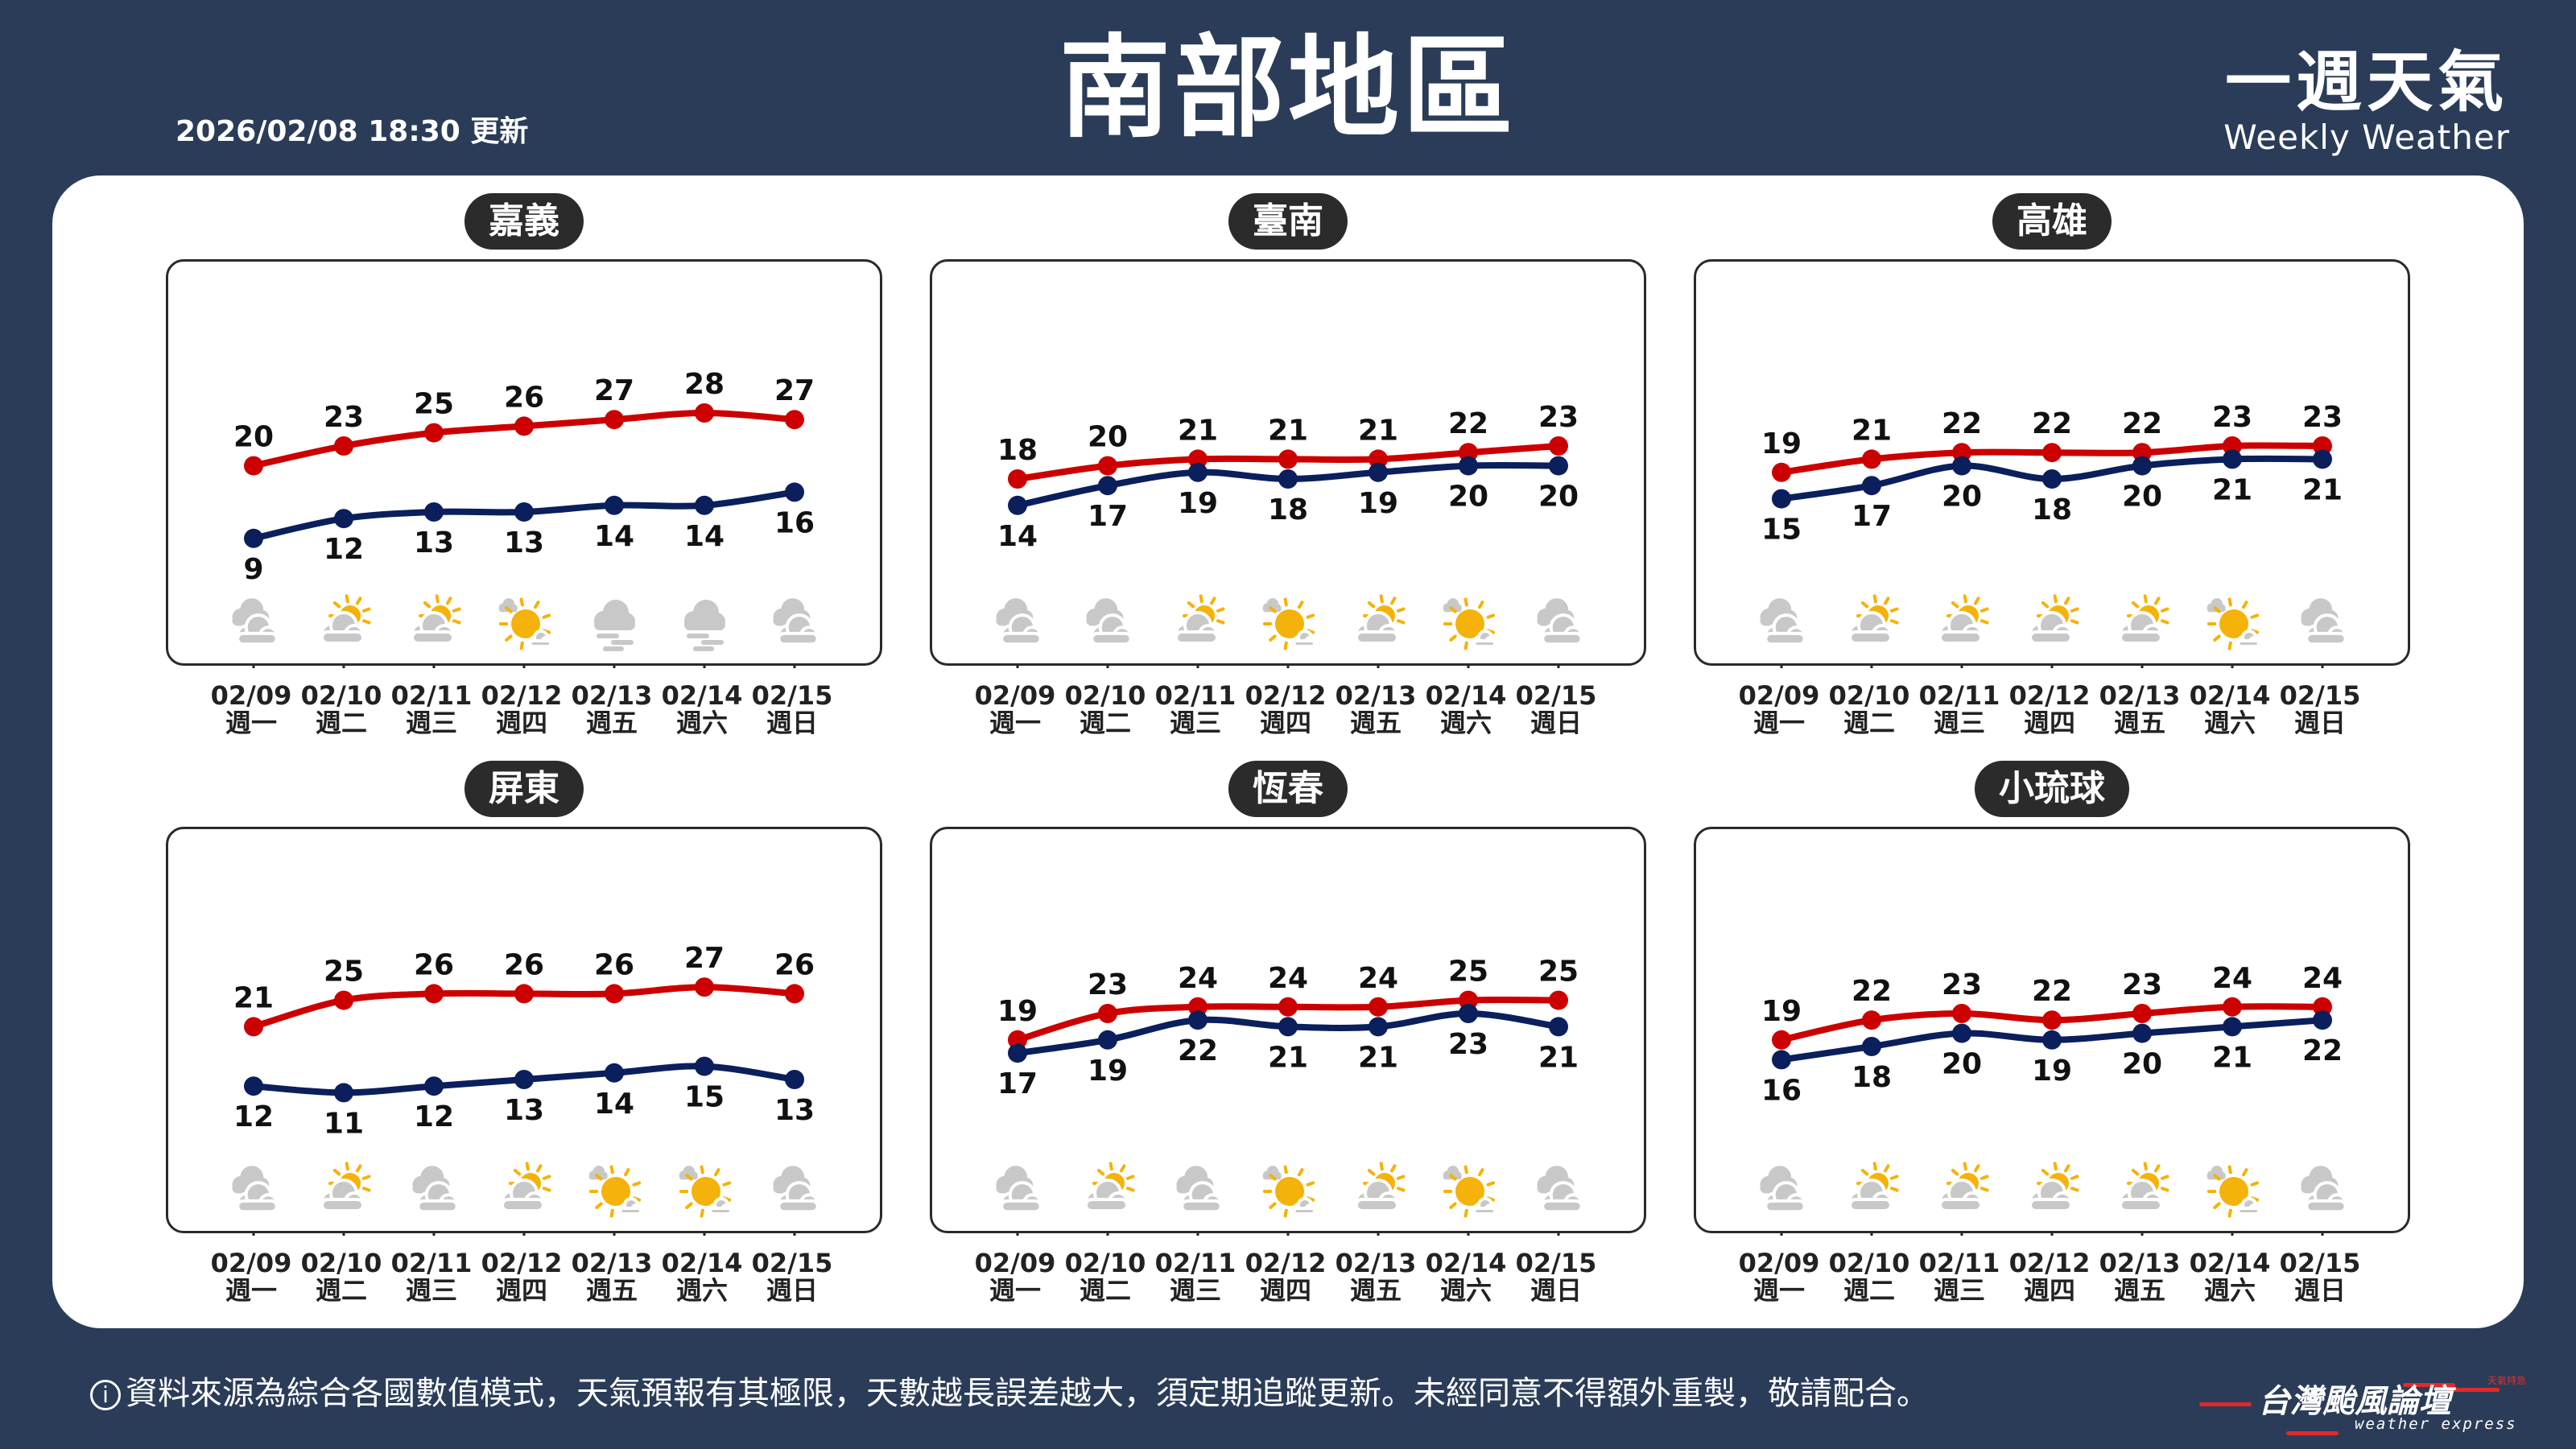 The height and width of the screenshot is (1449, 2576). Describe the element at coordinates (1198, 504) in the screenshot. I see `low-temp-label: 19` at that location.